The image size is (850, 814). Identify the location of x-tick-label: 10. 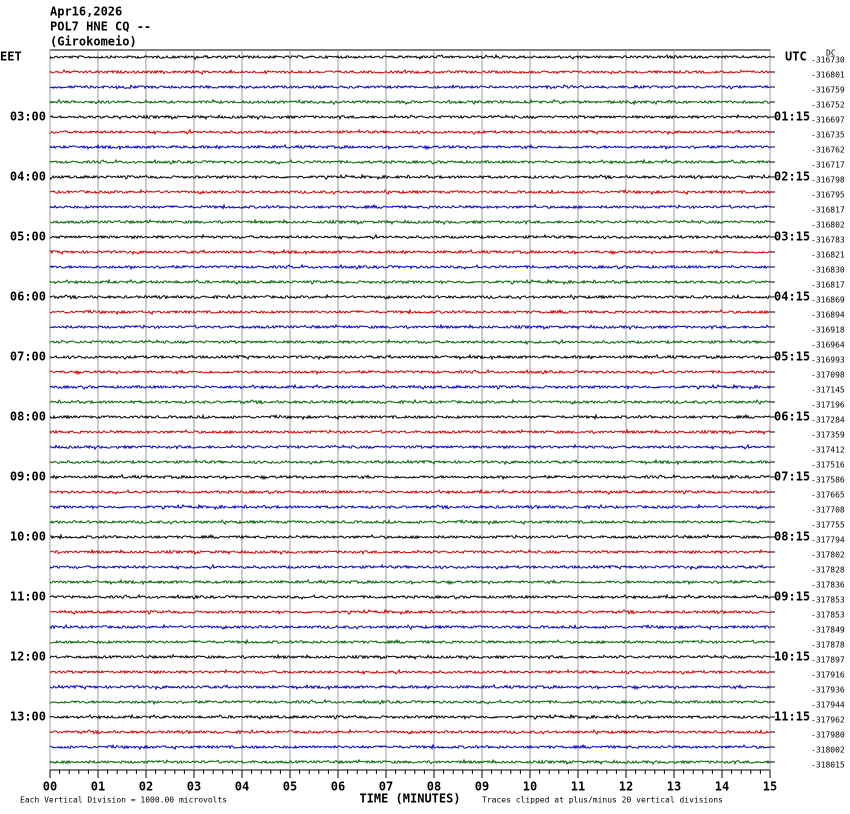
(530, 787).